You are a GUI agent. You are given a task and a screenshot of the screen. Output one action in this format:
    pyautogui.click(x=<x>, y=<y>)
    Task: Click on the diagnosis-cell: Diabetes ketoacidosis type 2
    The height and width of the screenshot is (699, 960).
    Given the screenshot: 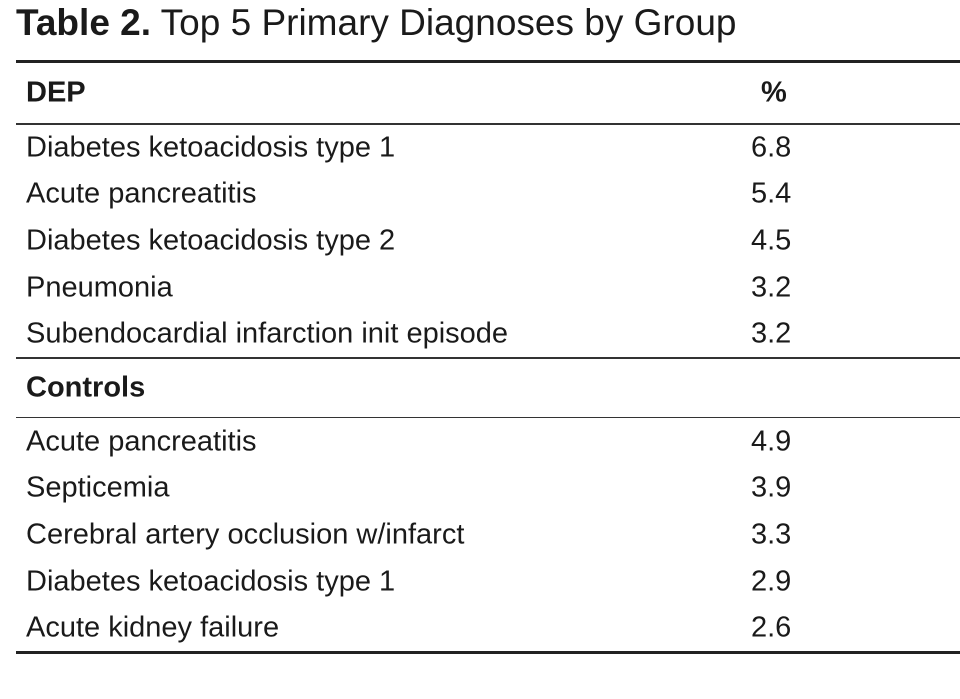 What is the action you would take?
    pyautogui.click(x=211, y=240)
    